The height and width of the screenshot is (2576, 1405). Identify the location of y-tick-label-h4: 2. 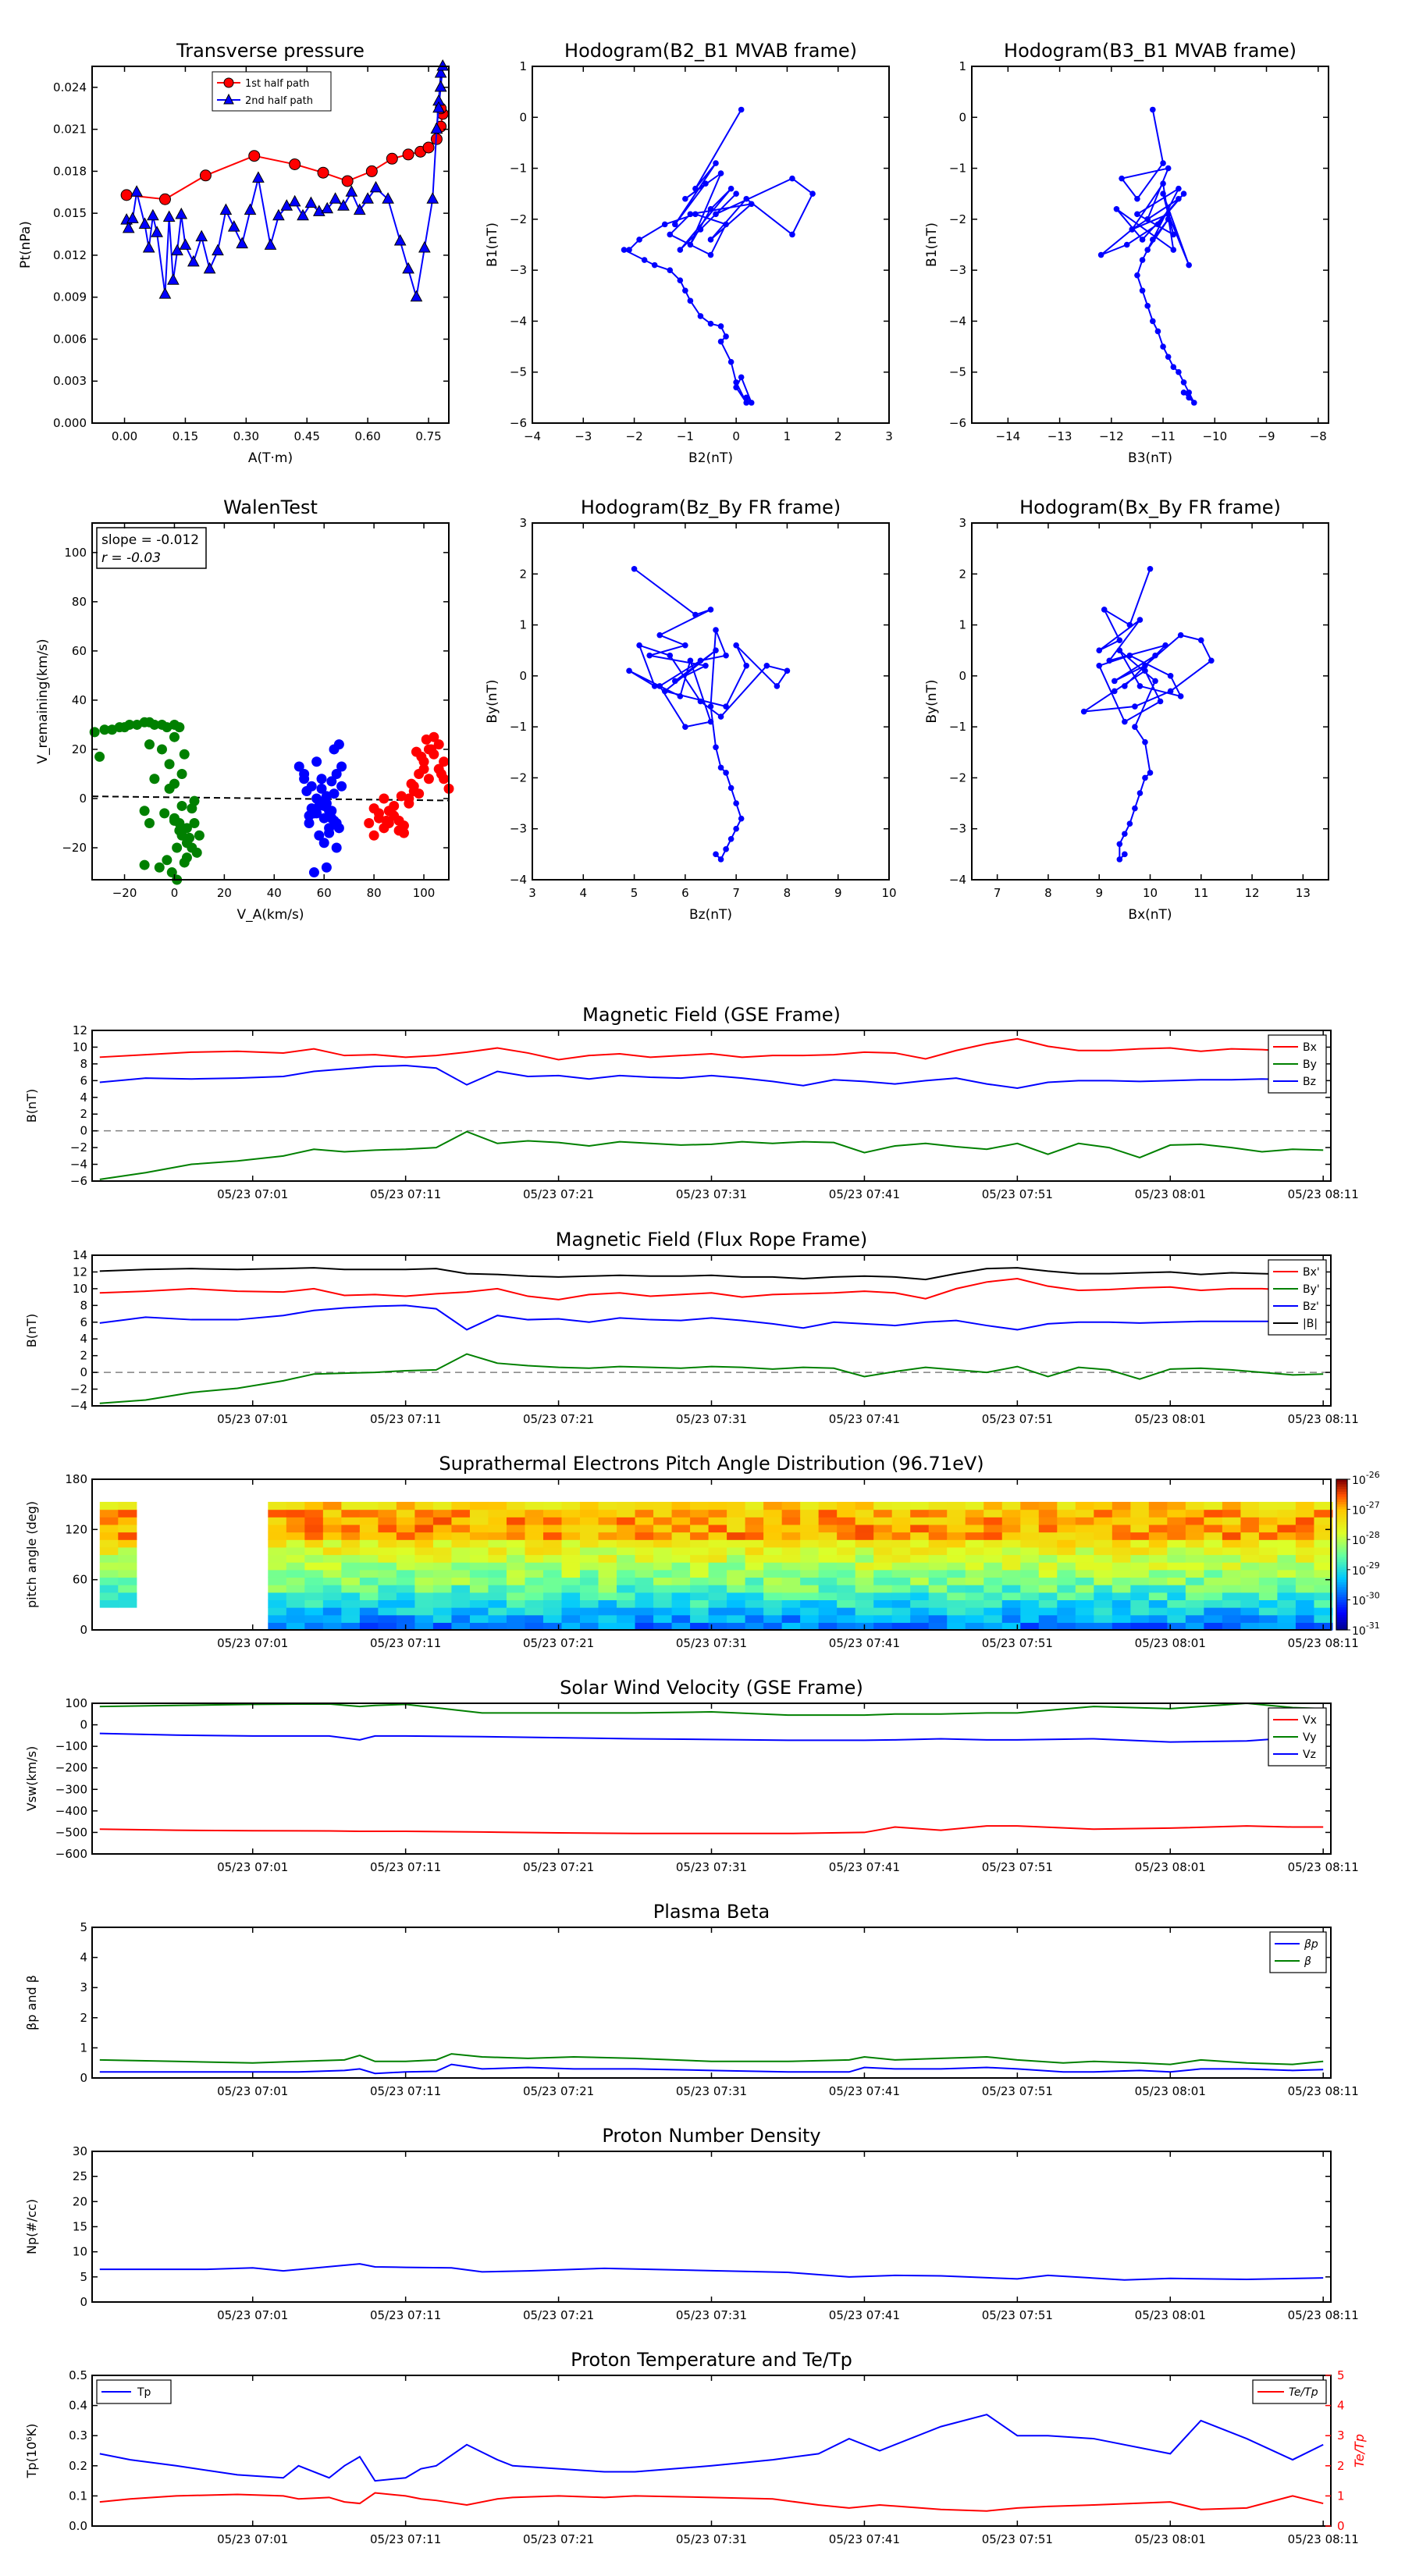
(962, 574).